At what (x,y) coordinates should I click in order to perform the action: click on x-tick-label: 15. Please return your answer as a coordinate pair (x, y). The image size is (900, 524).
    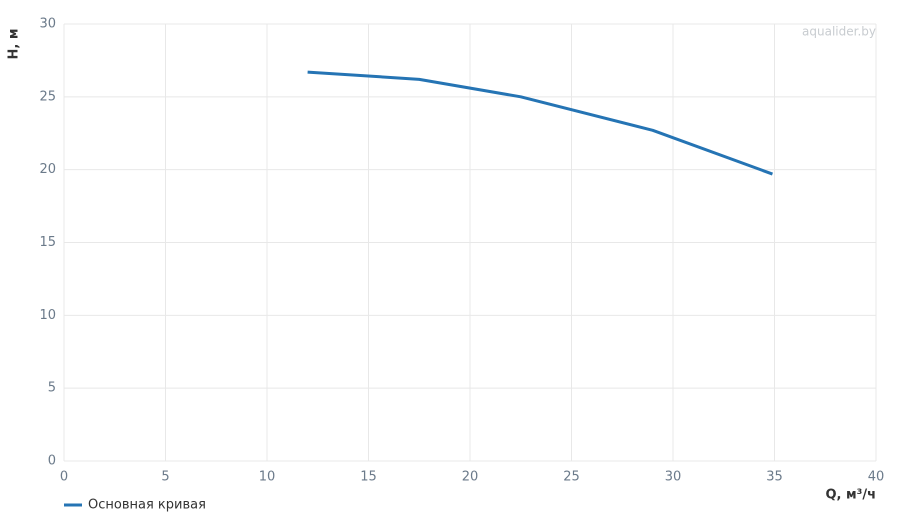
    Looking at the image, I should click on (368, 477).